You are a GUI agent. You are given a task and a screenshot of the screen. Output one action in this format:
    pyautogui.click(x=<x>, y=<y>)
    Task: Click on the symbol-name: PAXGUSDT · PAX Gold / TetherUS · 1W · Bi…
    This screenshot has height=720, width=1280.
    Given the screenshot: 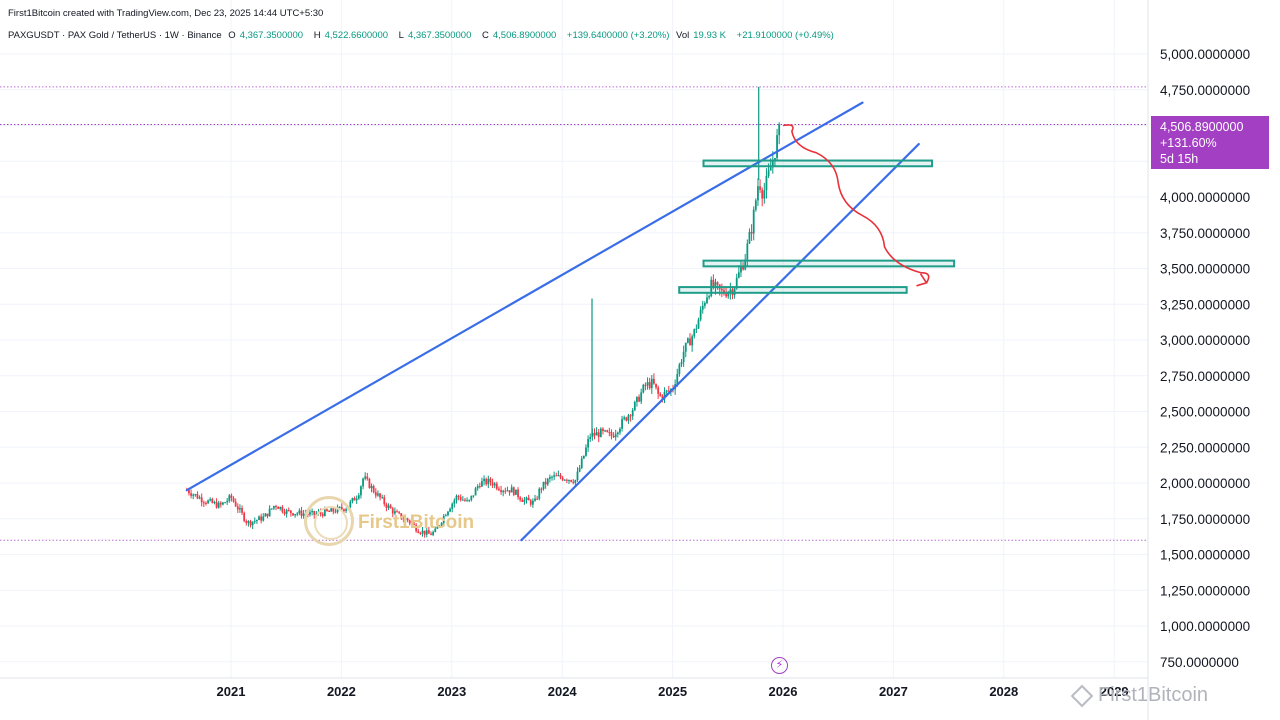 What is the action you would take?
    pyautogui.click(x=115, y=35)
    